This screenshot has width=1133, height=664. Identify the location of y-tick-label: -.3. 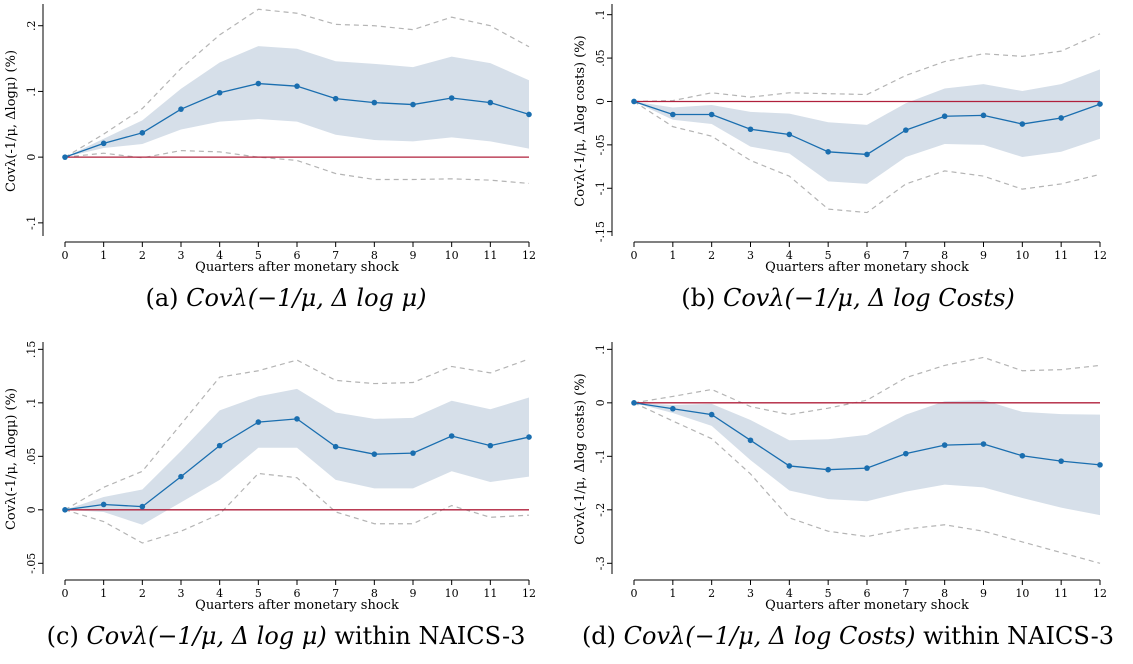
(600, 563).